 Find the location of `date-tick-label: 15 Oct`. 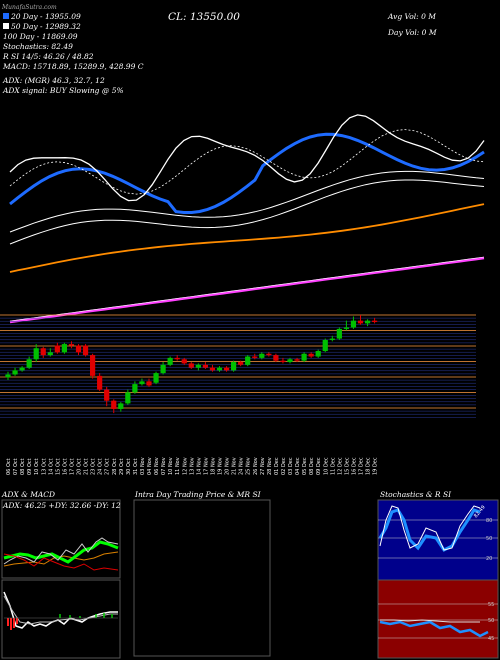

date-tick-label: 15 Oct is located at coordinates (58, 466).